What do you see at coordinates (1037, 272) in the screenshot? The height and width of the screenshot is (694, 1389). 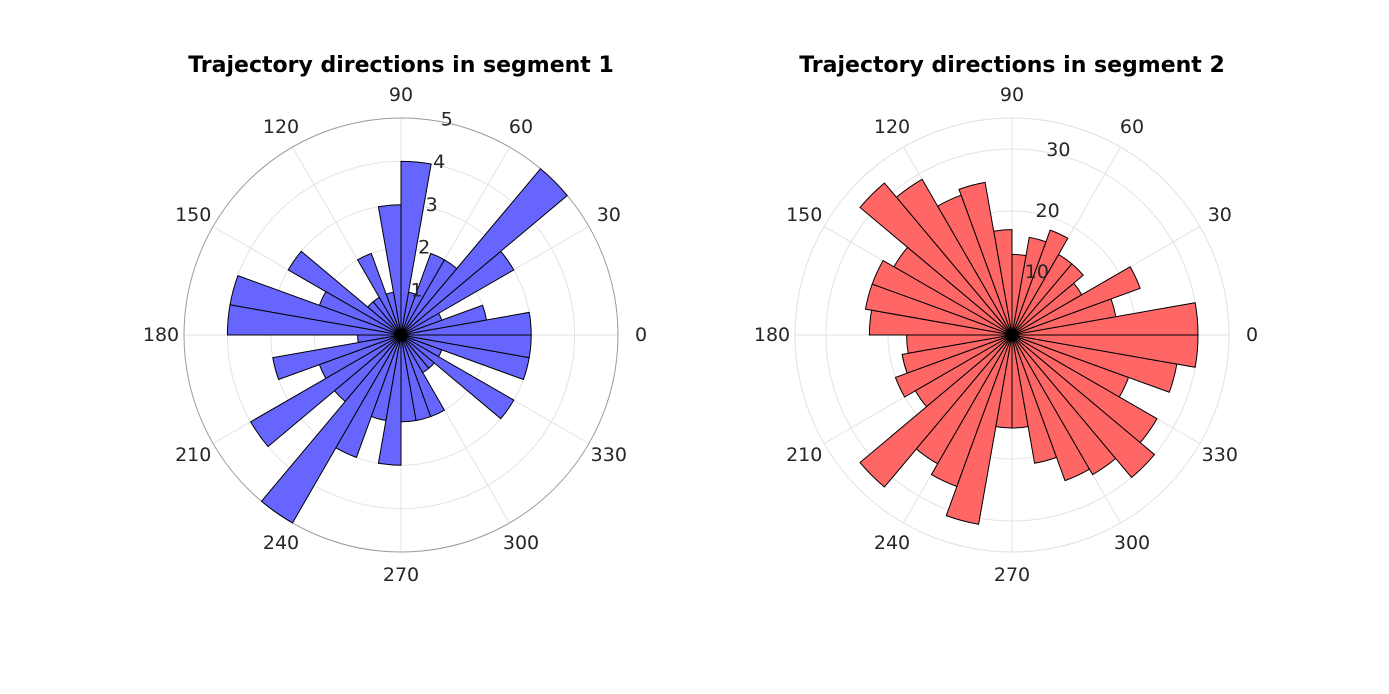 I see `radial-tick-label: 10` at bounding box center [1037, 272].